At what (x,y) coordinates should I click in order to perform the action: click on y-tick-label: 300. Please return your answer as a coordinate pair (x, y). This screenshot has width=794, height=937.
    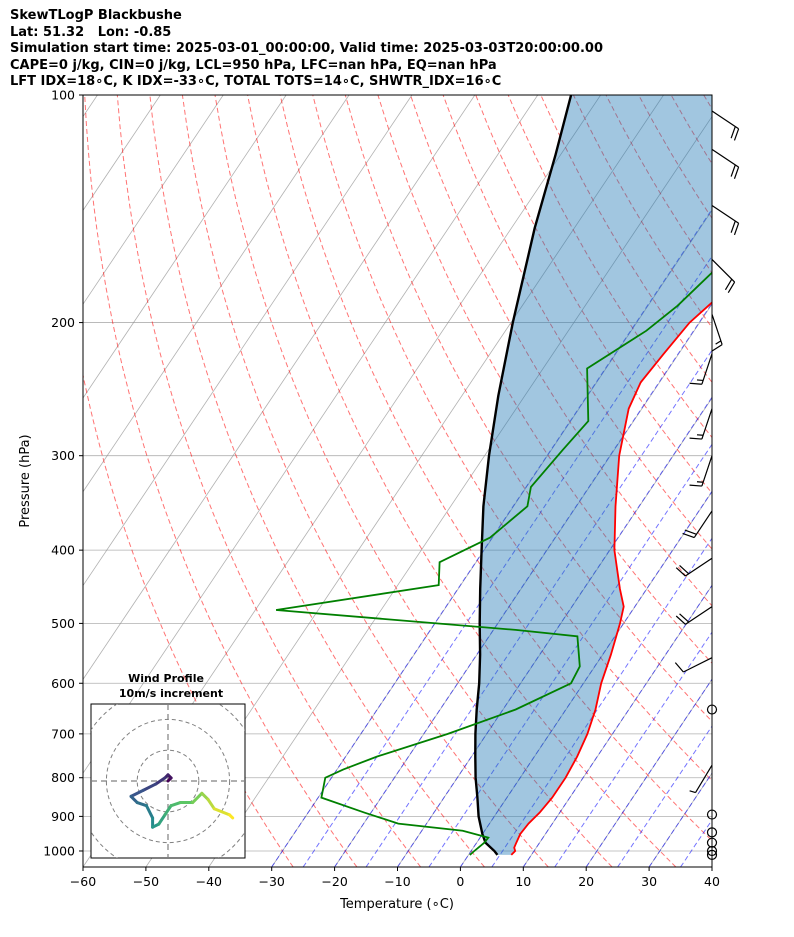
    Looking at the image, I should click on (63, 455).